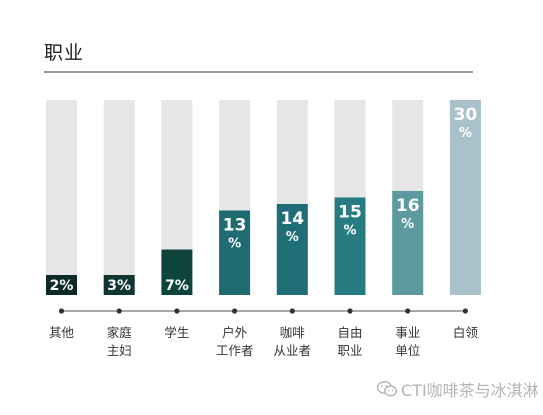 The width and height of the screenshot is (543, 415). What do you see at coordinates (120, 341) in the screenshot?
I see `category-label: 家庭主妇` at bounding box center [120, 341].